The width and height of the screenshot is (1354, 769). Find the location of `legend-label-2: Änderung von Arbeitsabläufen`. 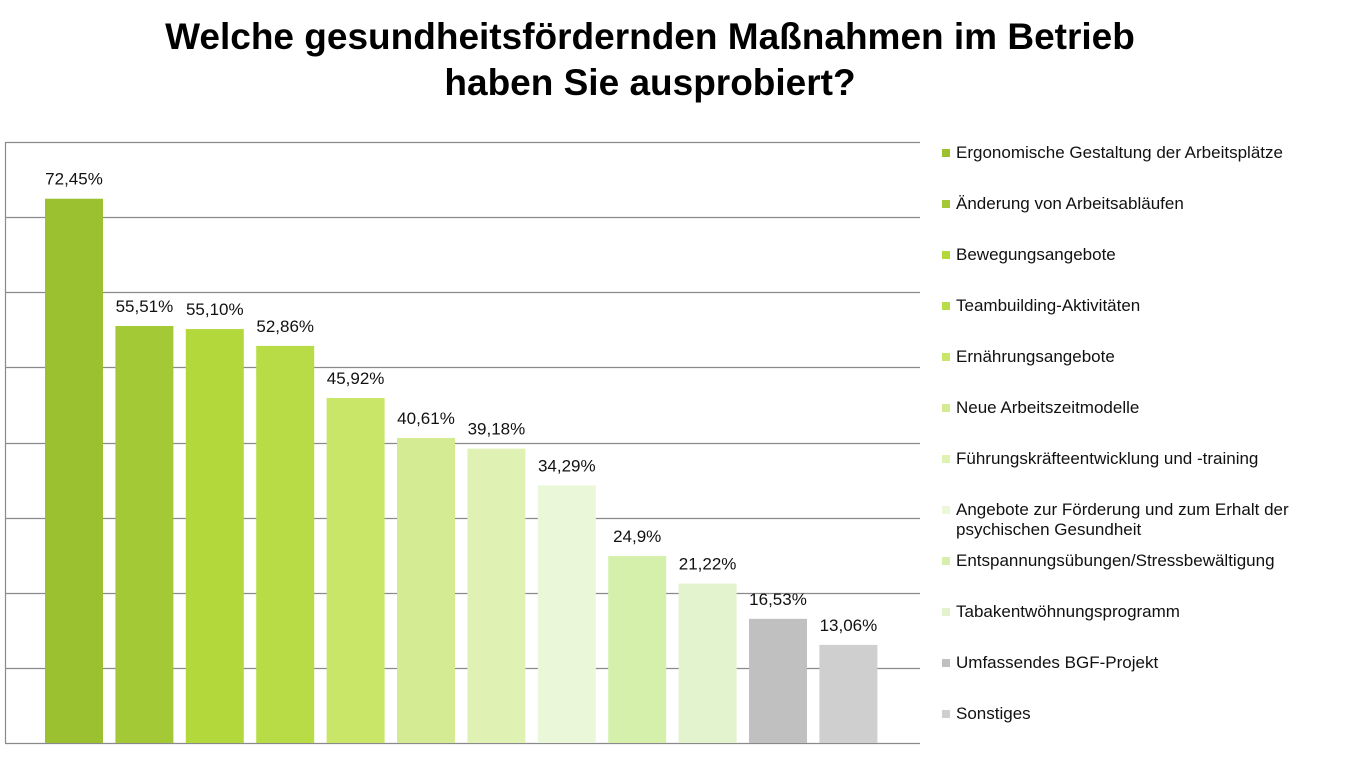

legend-label-2: Änderung von Arbeitsabläufen is located at coordinates (1070, 203).